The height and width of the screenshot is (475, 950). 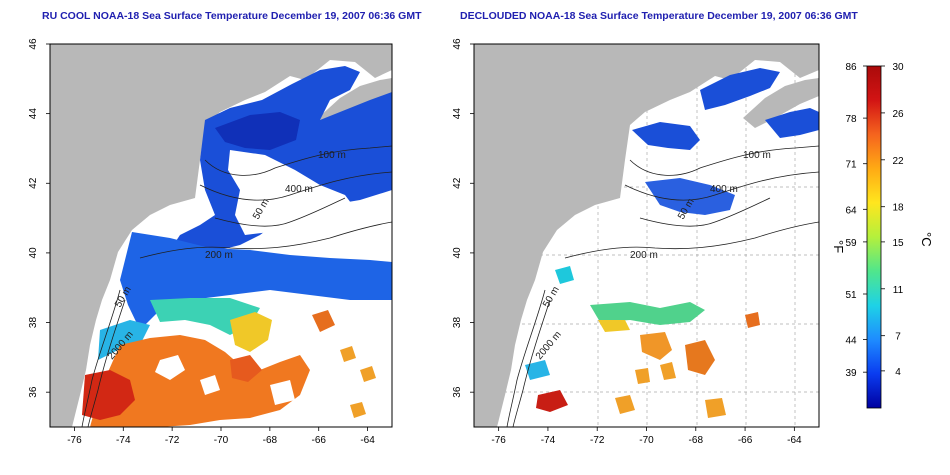 What do you see at coordinates (874, 237) in the screenshot?
I see `colorbar-gradient` at bounding box center [874, 237].